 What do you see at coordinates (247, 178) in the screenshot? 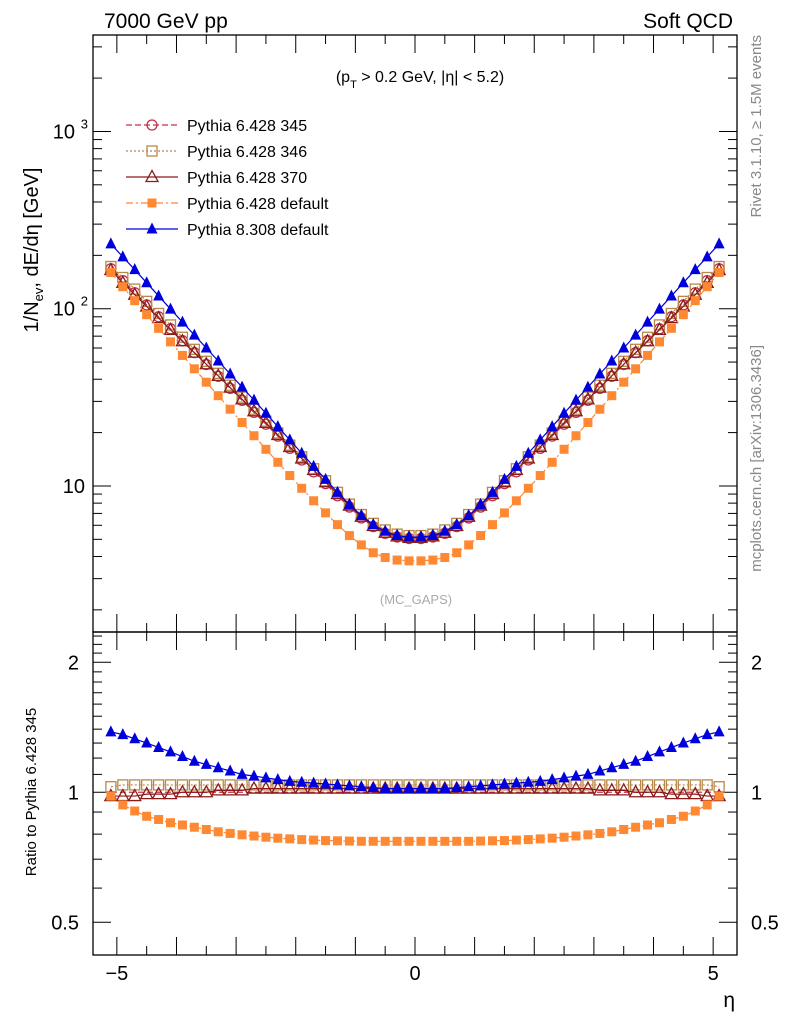
I see `legend-label: Pythia 6.428 370` at bounding box center [247, 178].